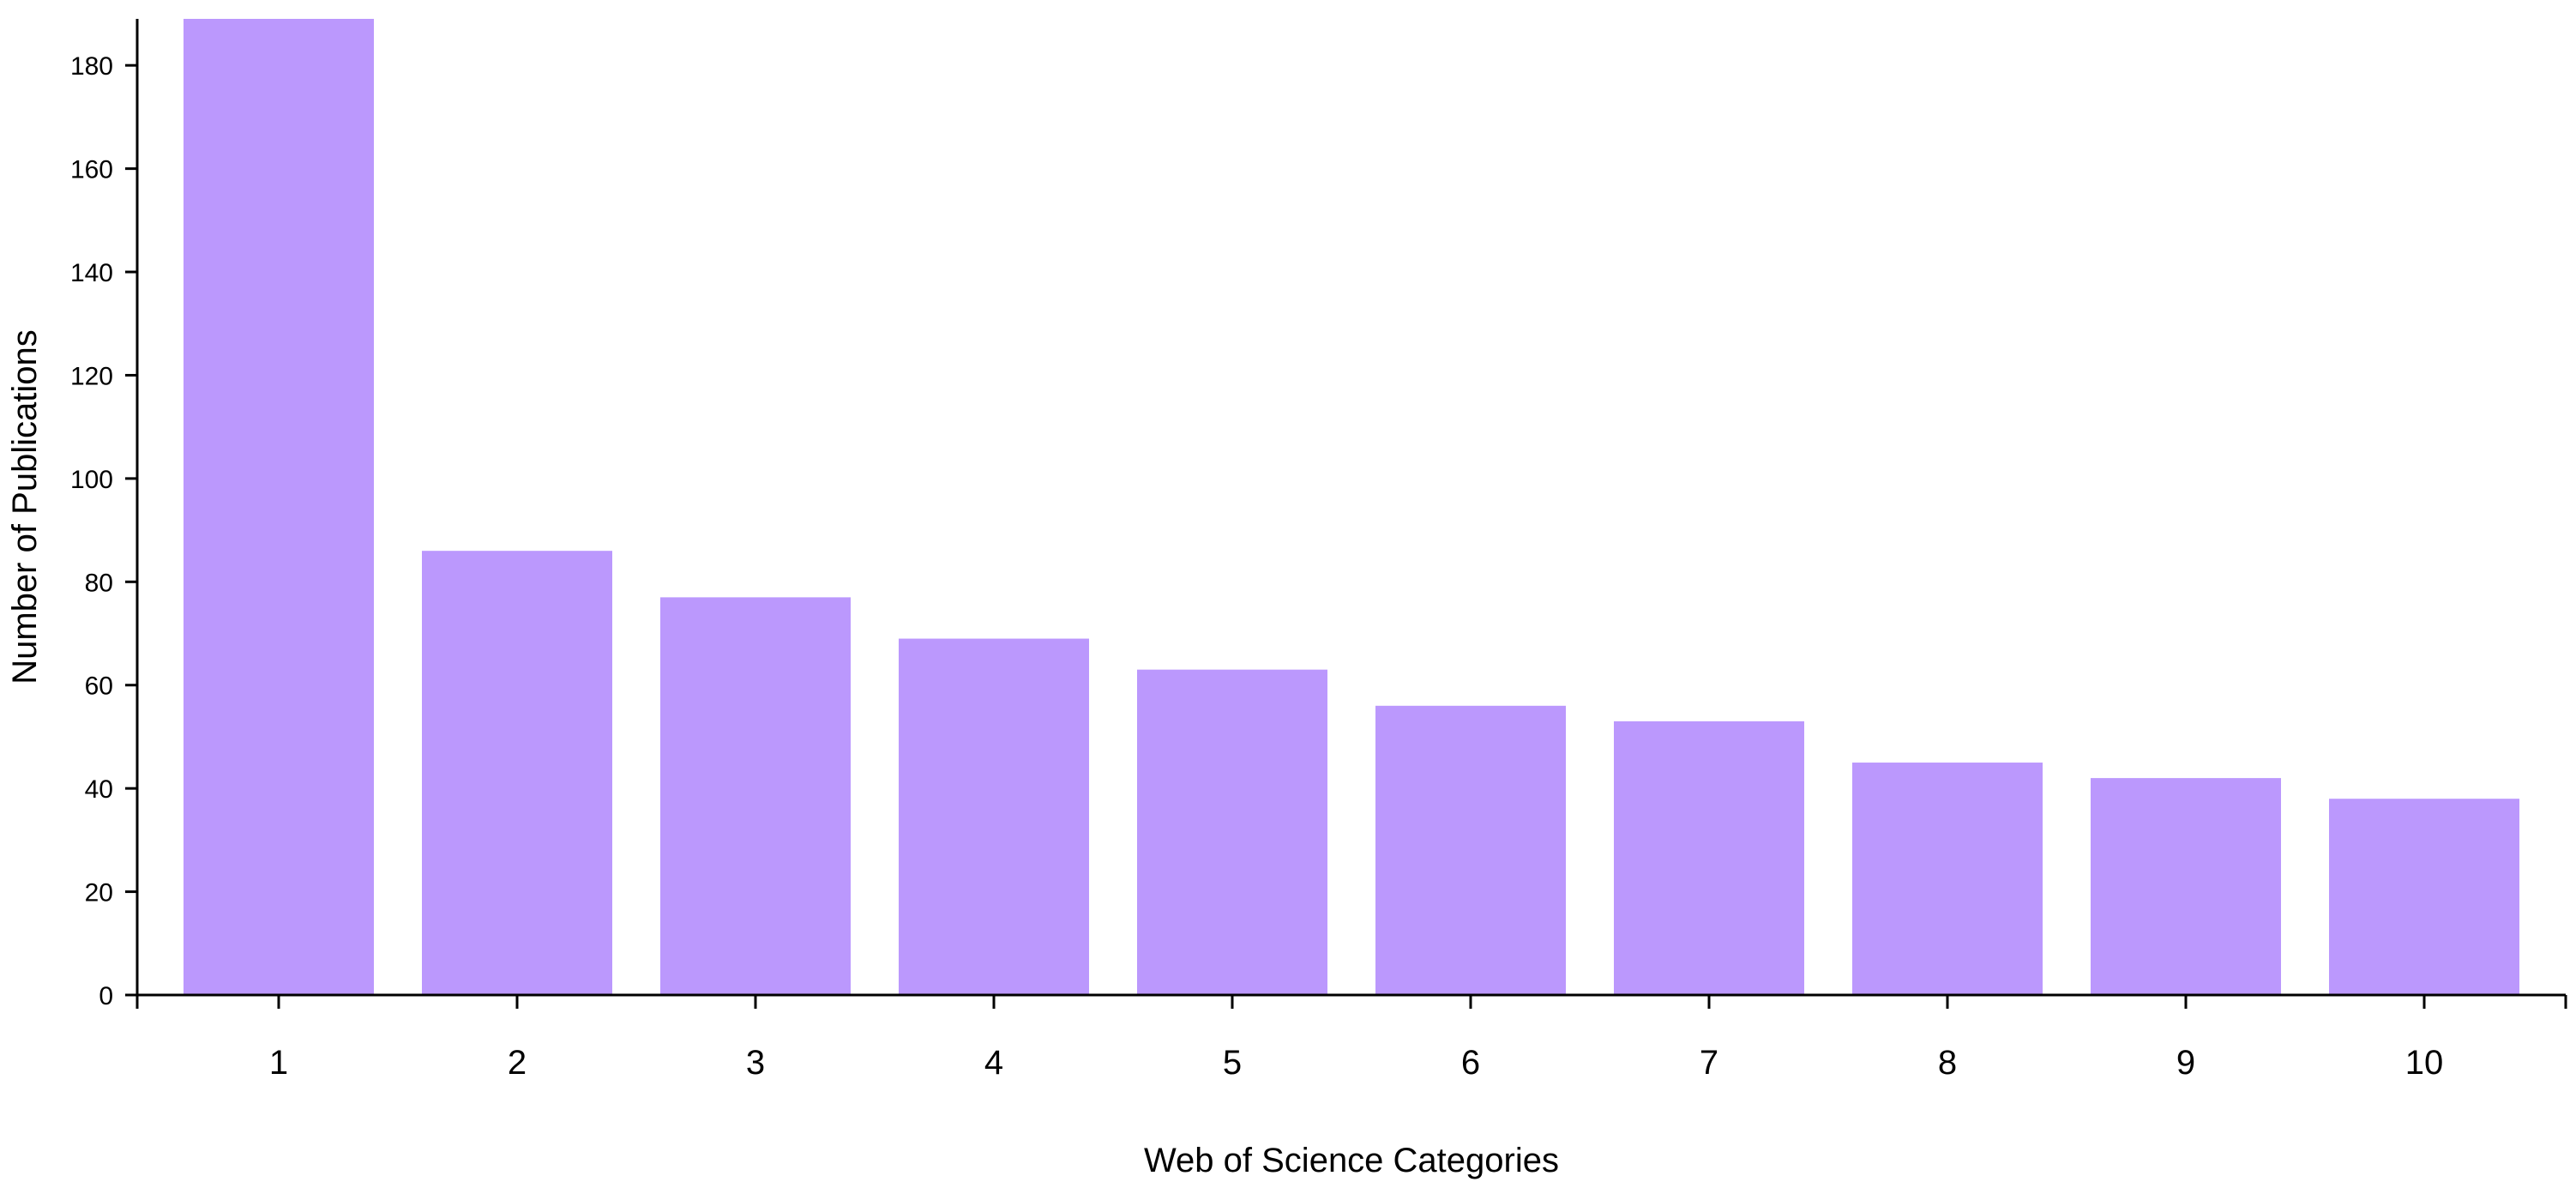 Image resolution: width=2576 pixels, height=1194 pixels. What do you see at coordinates (99, 893) in the screenshot?
I see `y-tick-label: 20` at bounding box center [99, 893].